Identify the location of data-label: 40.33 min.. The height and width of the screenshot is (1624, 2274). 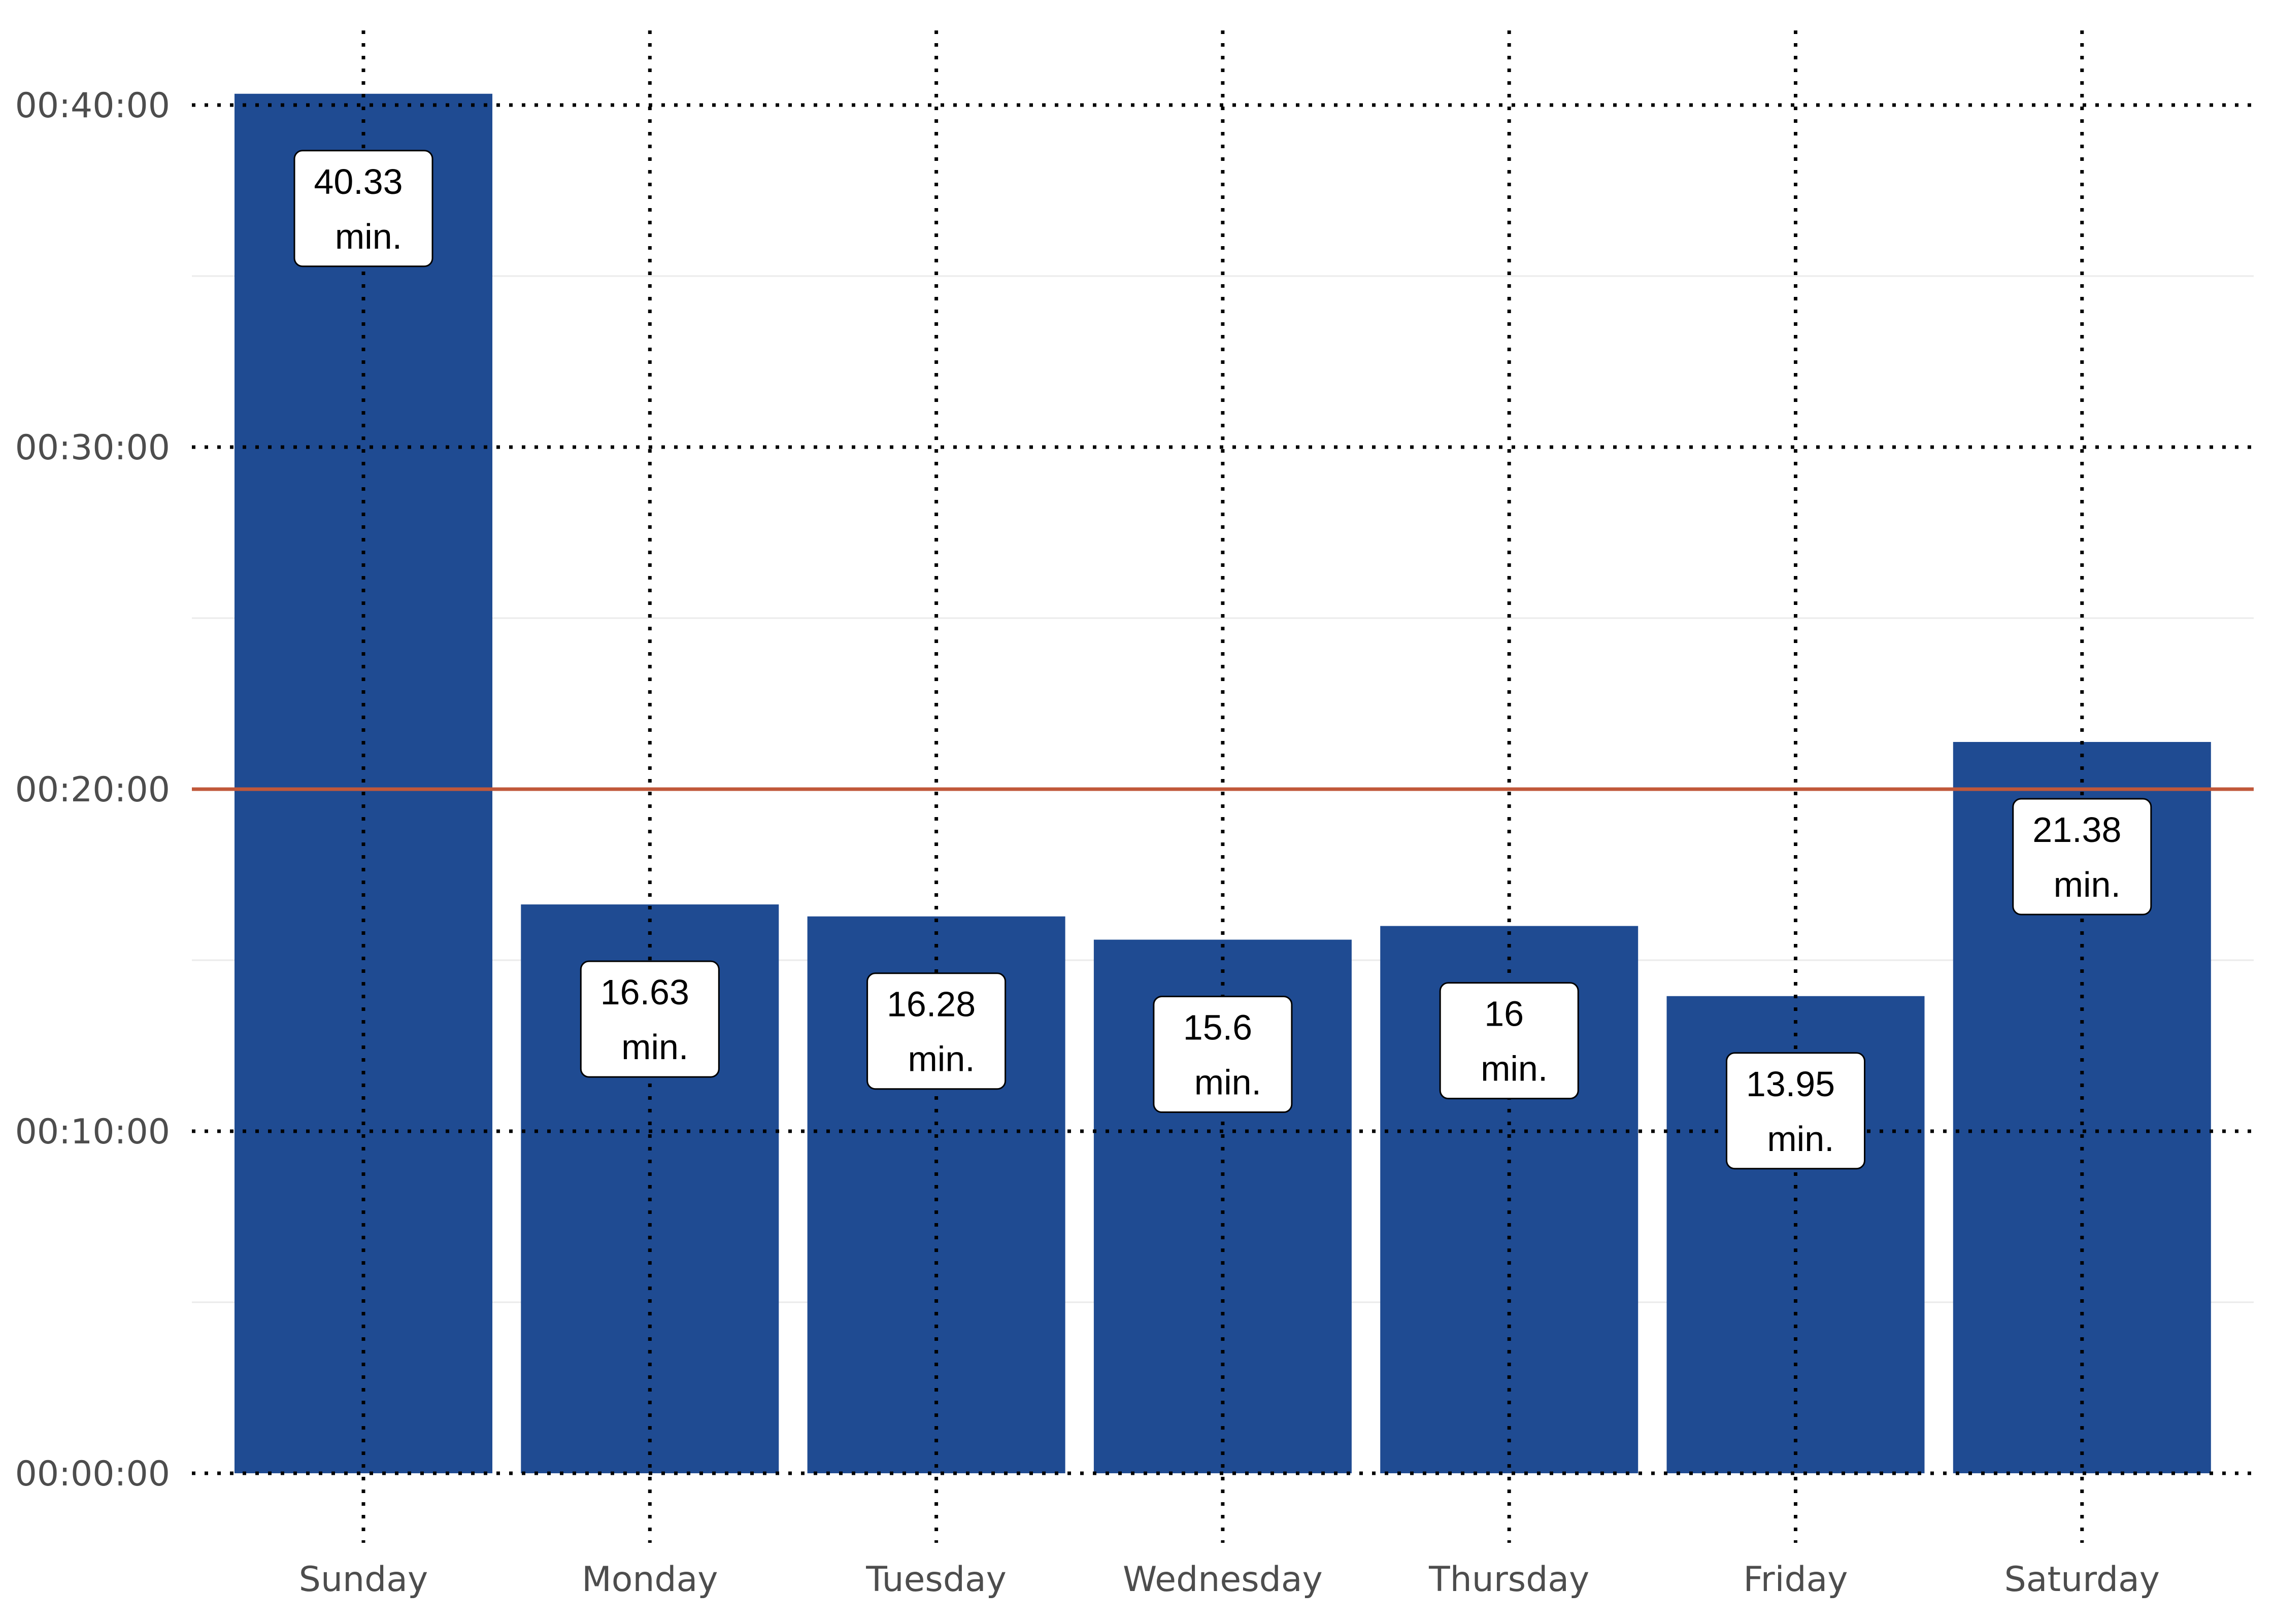
(363, 208).